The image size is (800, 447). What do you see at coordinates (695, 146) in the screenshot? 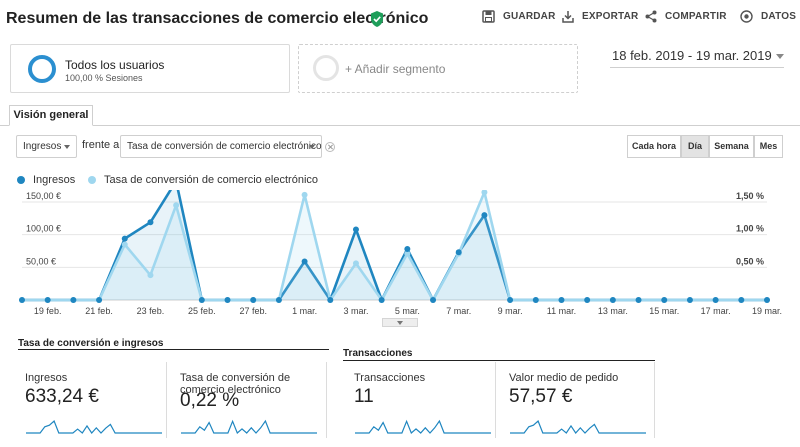
I see `granularity-day-button: Día` at bounding box center [695, 146].